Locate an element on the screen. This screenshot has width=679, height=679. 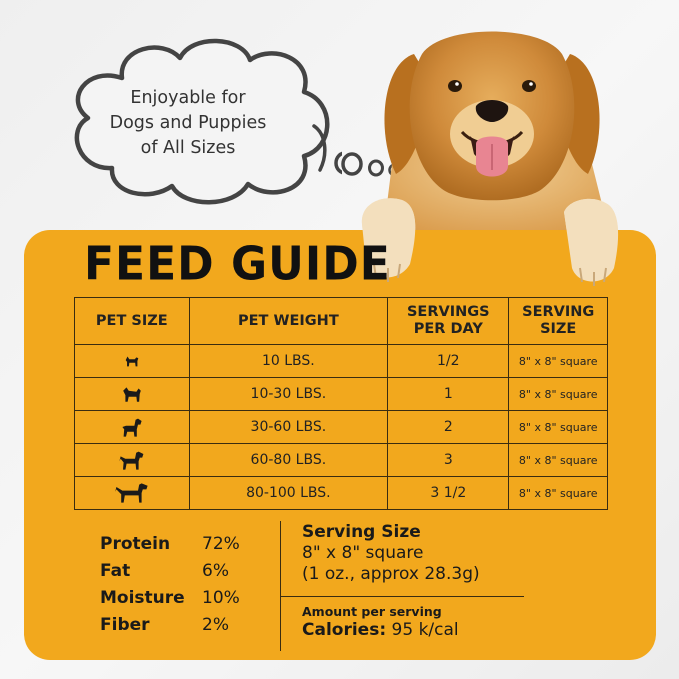
header-pet-size: PET SIZE is located at coordinates (132, 321).